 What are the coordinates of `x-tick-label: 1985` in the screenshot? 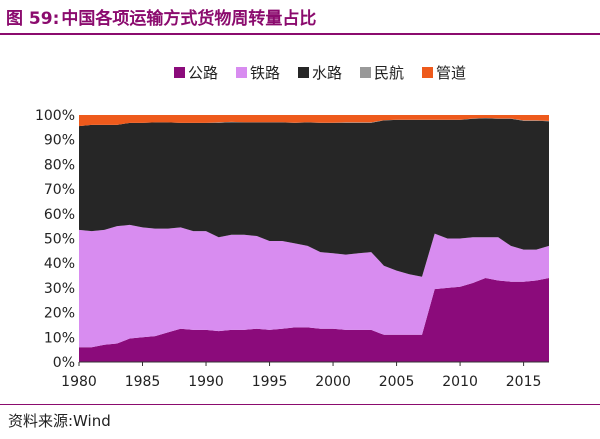 It's located at (143, 382).